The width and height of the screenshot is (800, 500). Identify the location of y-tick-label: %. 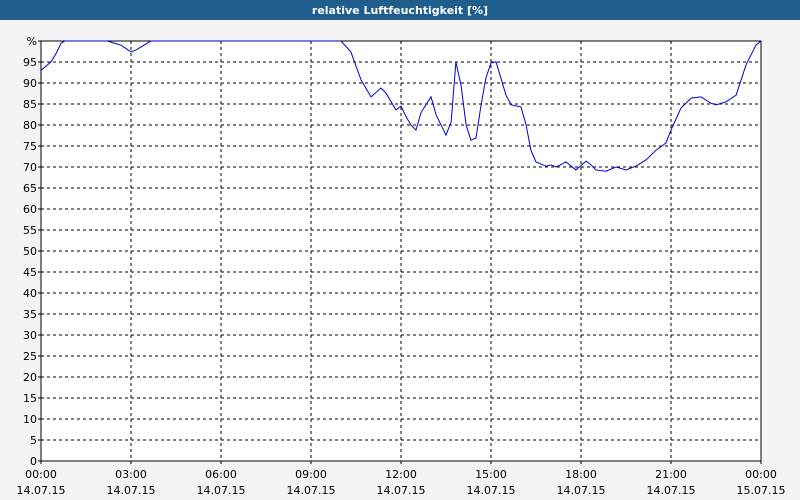
(32, 41).